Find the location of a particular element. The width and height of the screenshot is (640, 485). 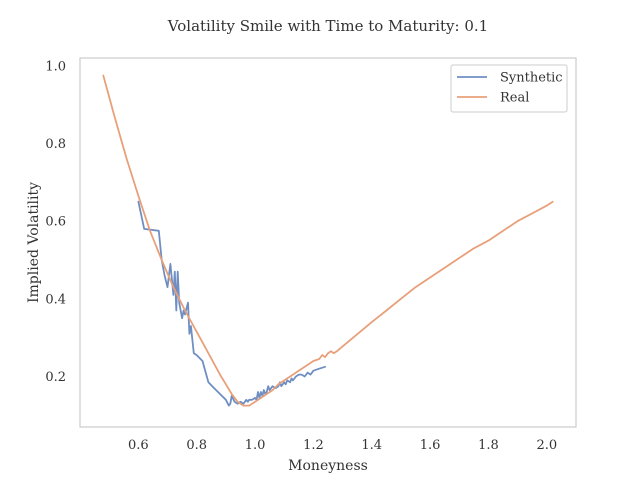

y-tick-label: 1.0 is located at coordinates (55, 66).